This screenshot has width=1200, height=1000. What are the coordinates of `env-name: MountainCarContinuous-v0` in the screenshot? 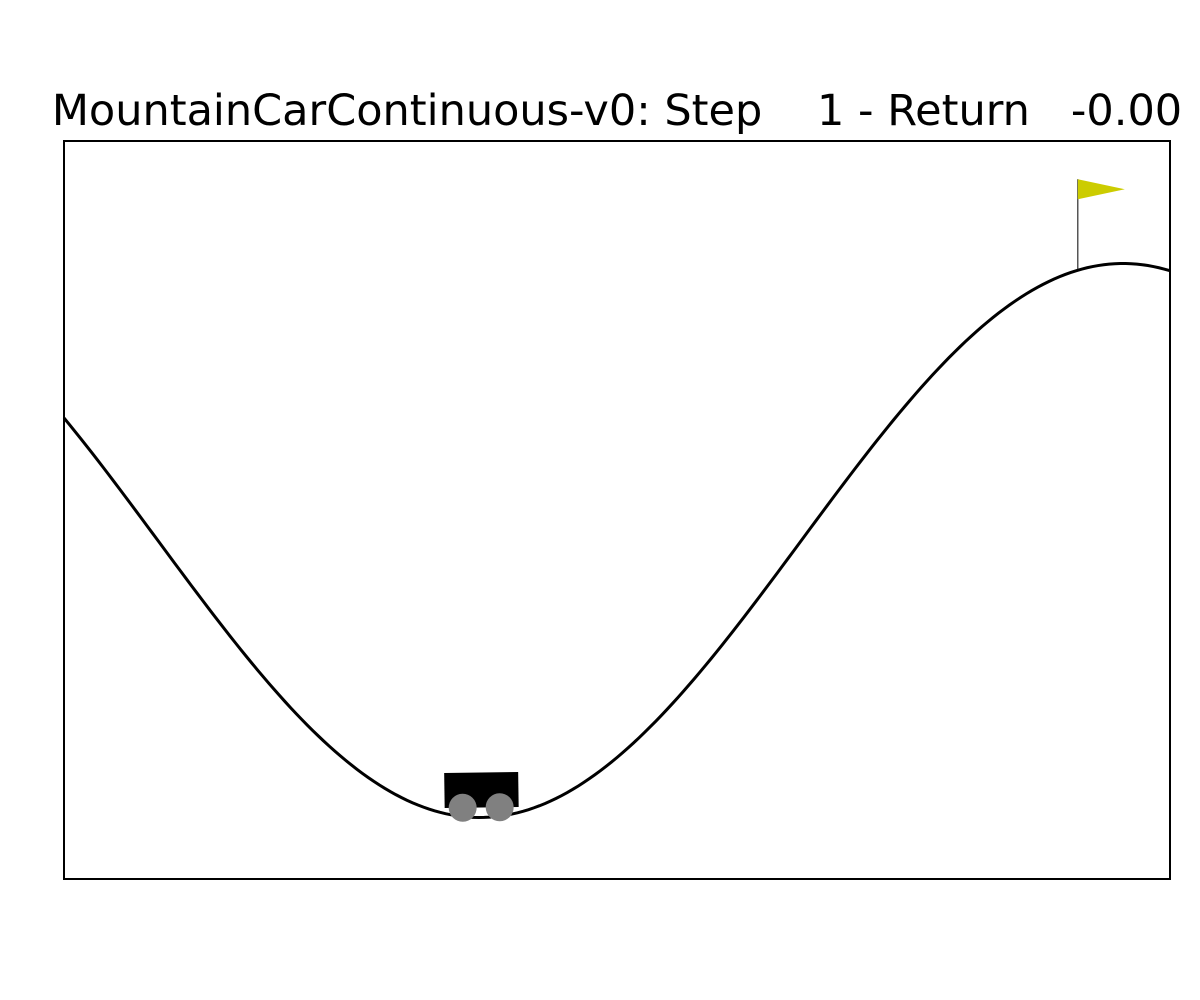 It's located at (344, 111).